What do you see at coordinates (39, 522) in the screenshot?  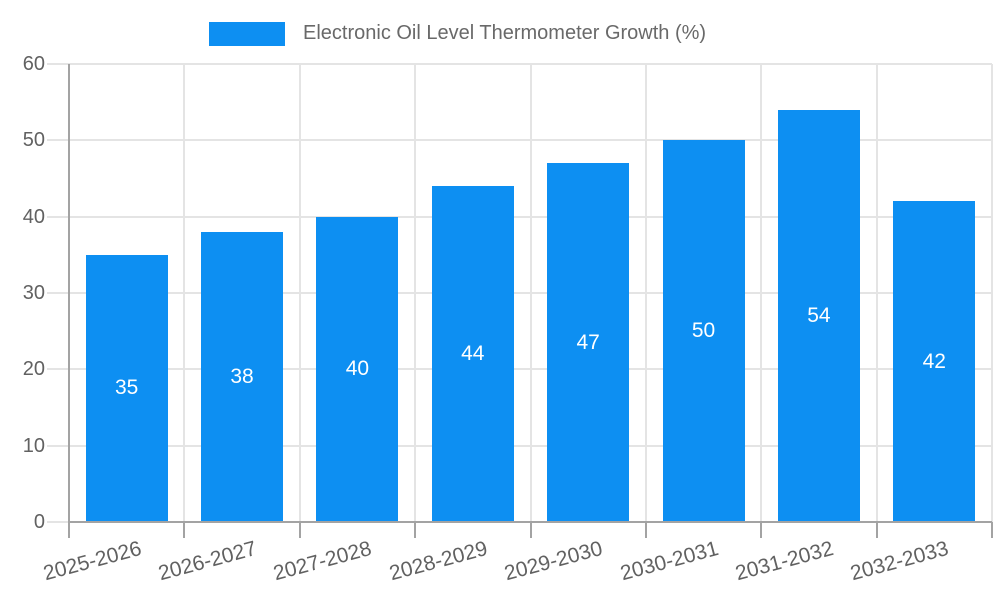 I see `y-tick-label: 0` at bounding box center [39, 522].